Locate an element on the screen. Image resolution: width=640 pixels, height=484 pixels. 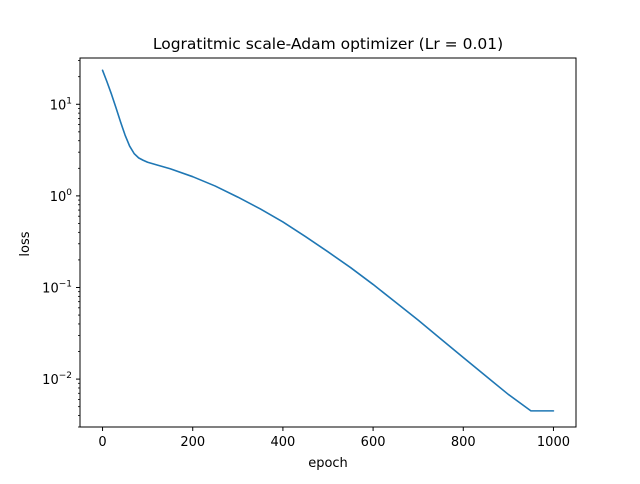
x-tick-label: 200 is located at coordinates (192, 442).